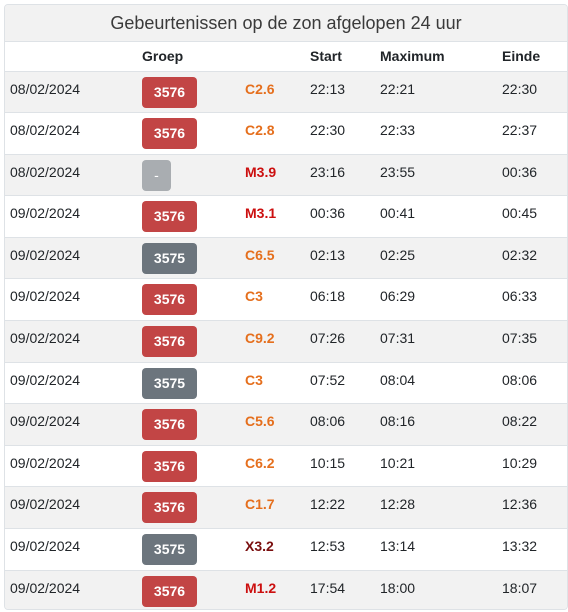  I want to click on table-row: 09/02/2024 3575 C6.5 02:13 02:25 02:32, so click(286, 258).